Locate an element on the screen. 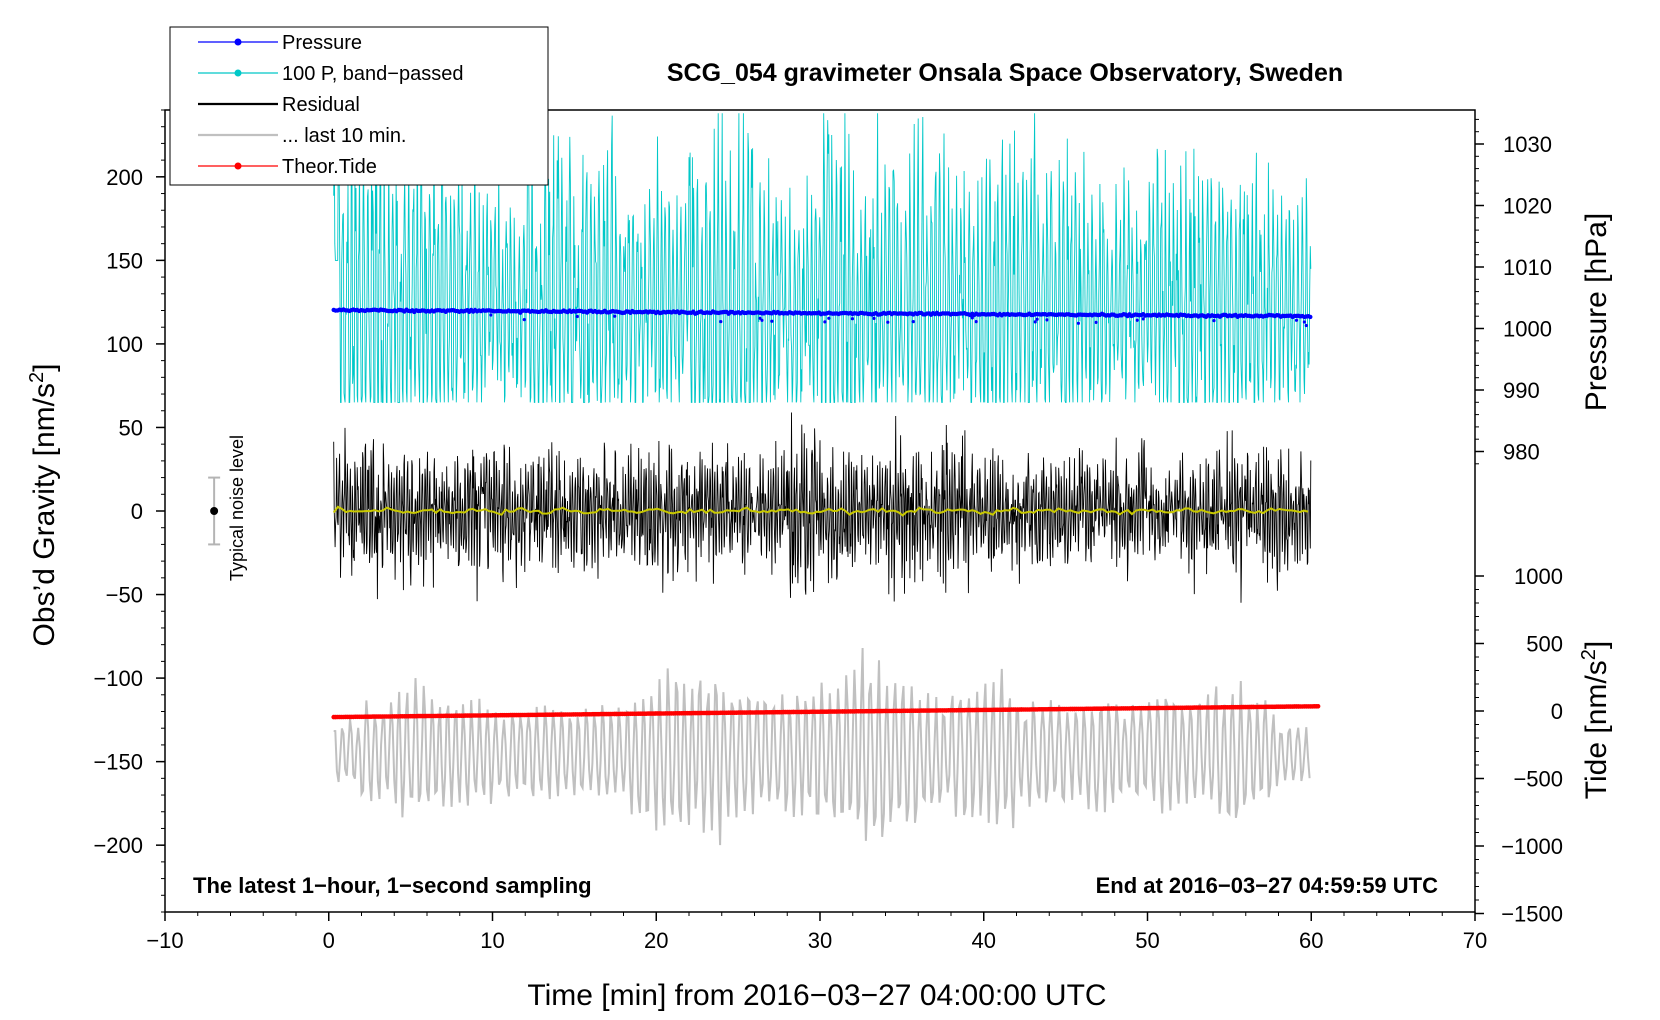  y-tick-label: −150 is located at coordinates (118, 762).